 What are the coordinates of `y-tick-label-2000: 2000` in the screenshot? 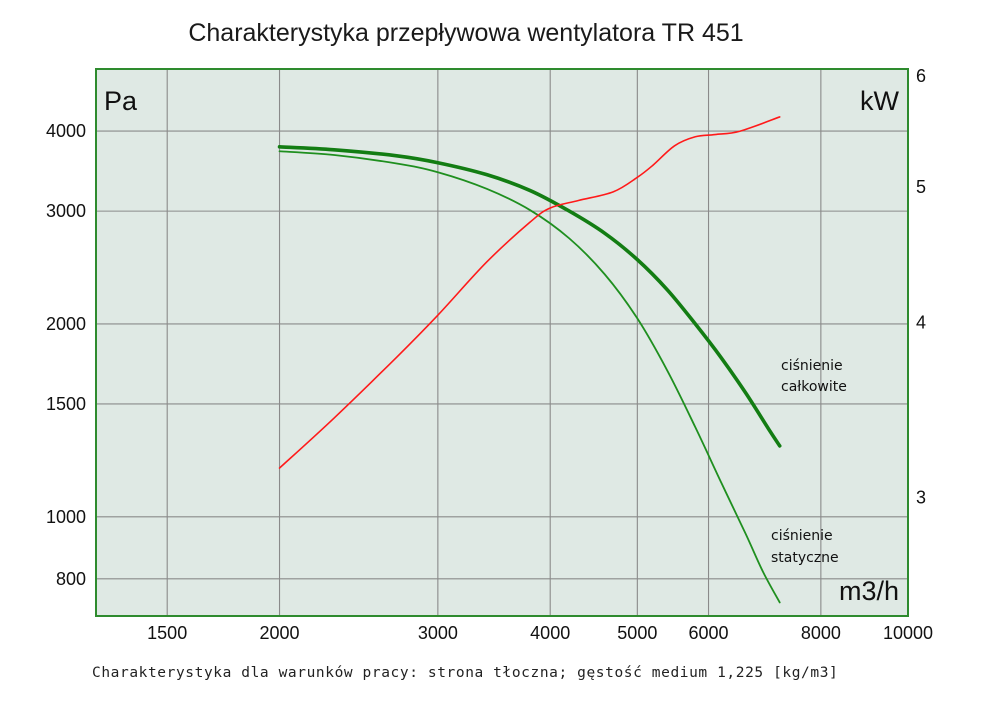 It's located at (66, 324).